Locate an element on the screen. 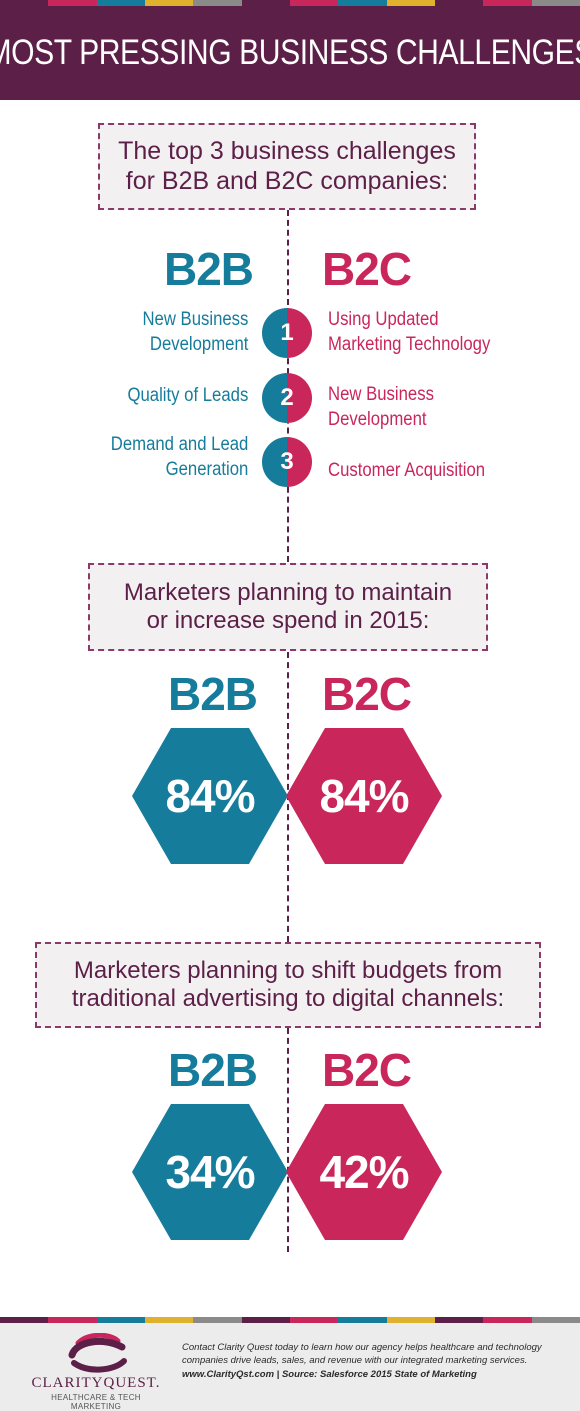 Image resolution: width=580 pixels, height=1411 pixels. b2b-challenge-2: Quality of Leads is located at coordinates (179, 395).